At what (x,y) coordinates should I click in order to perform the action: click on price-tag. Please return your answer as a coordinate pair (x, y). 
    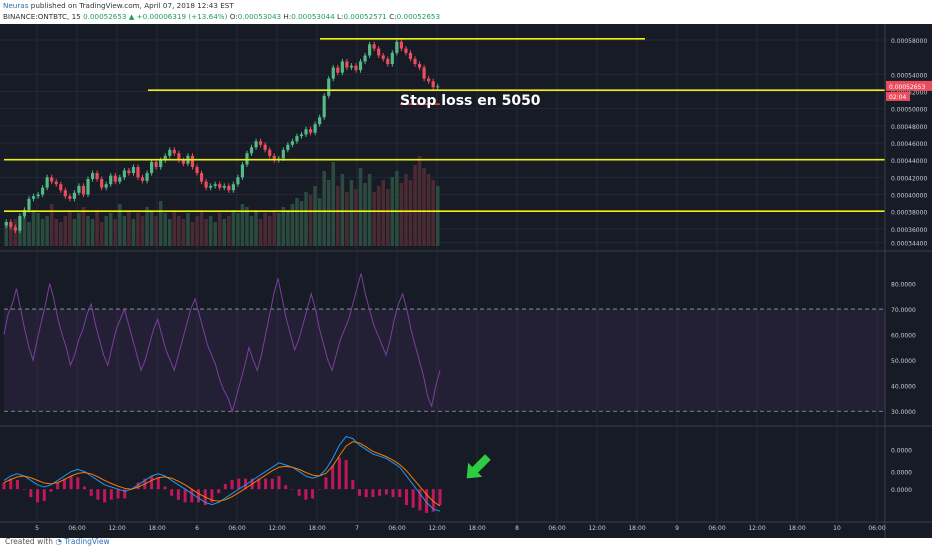
    Looking at the image, I should click on (909, 85).